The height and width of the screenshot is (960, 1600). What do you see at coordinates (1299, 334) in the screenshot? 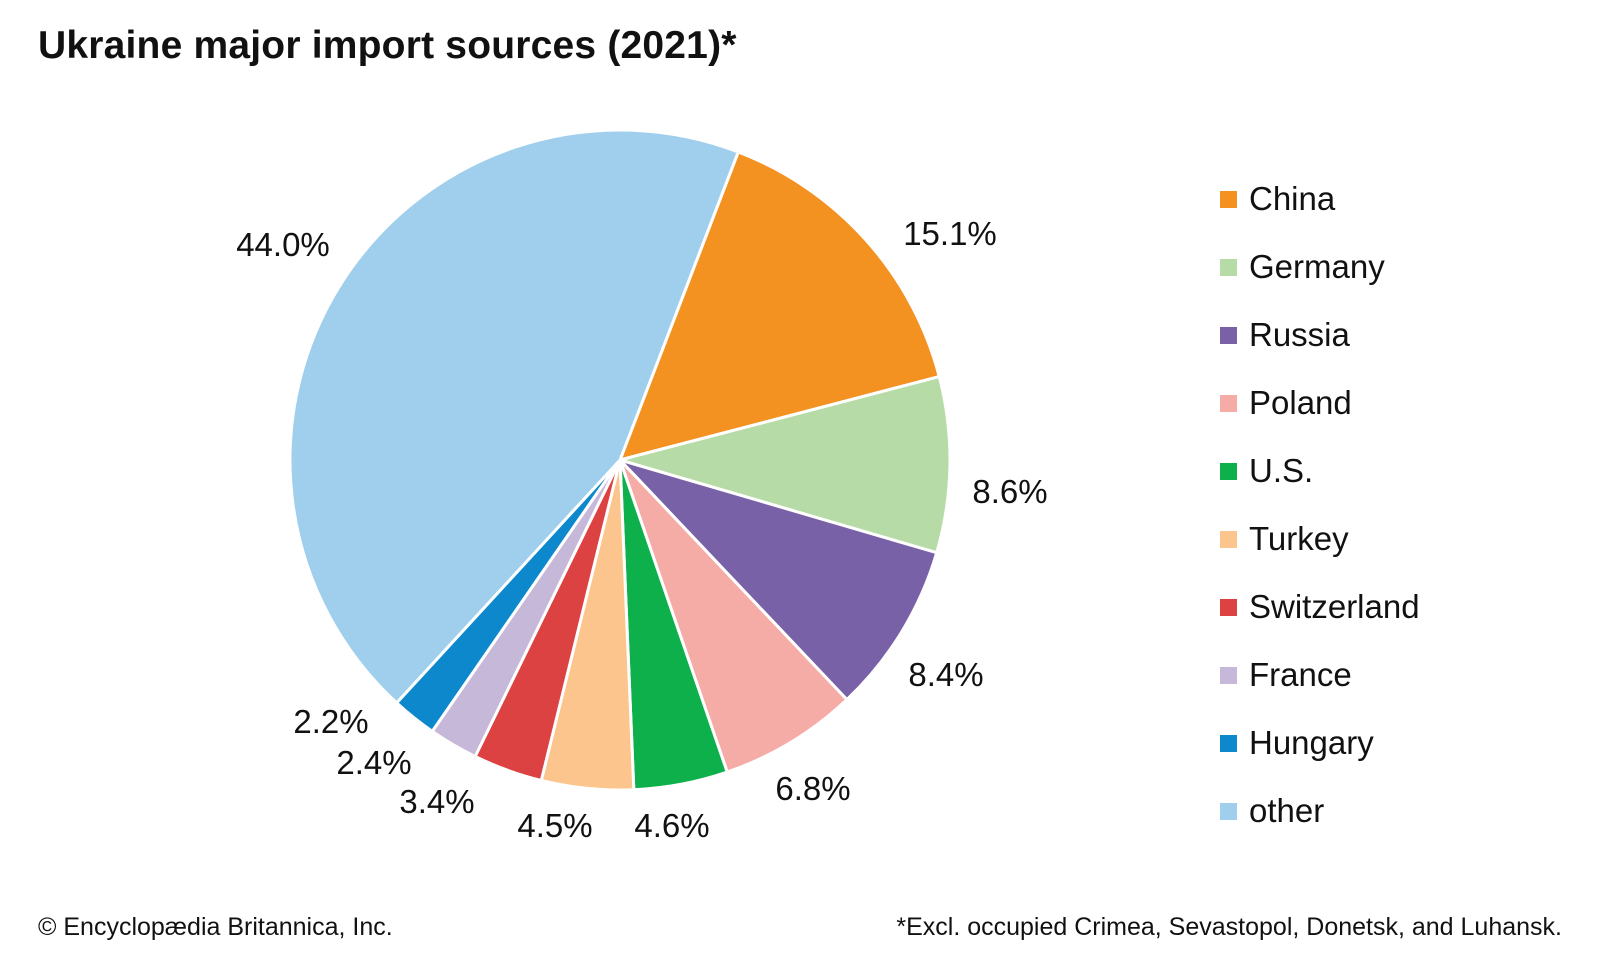
I see `legend-label: Russia` at bounding box center [1299, 334].